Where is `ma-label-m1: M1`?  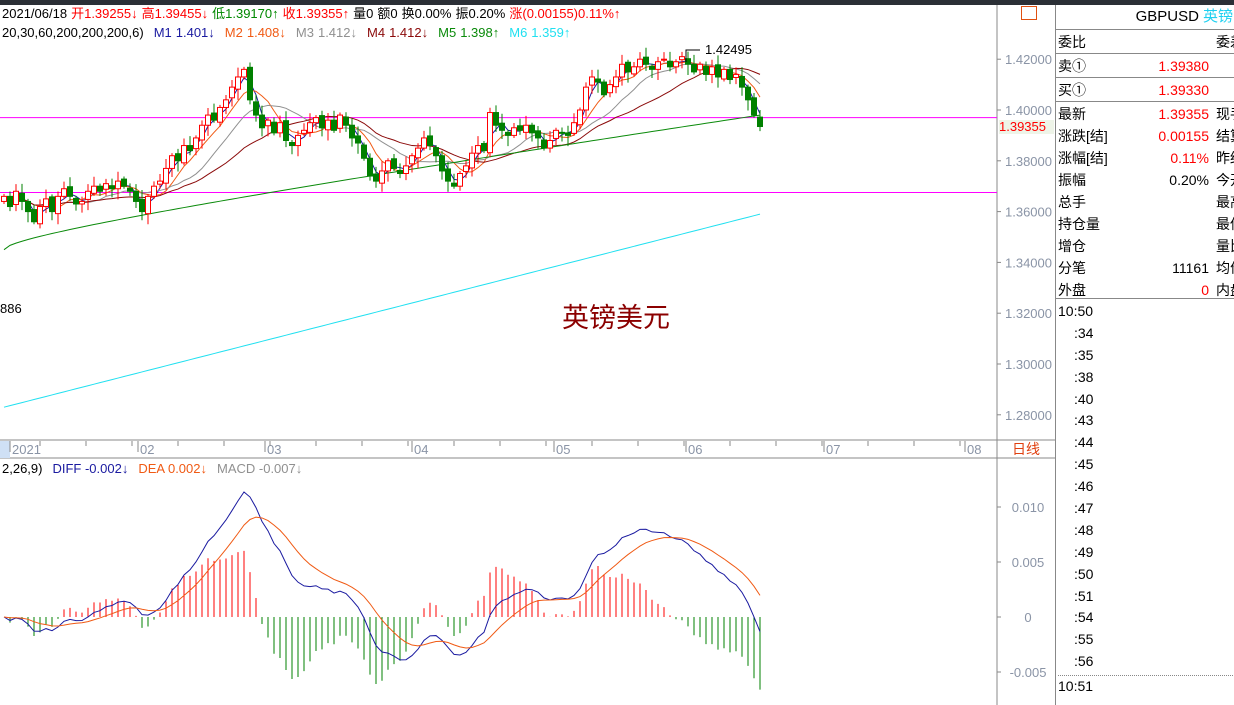 ma-label-m1: M1 is located at coordinates (162, 32).